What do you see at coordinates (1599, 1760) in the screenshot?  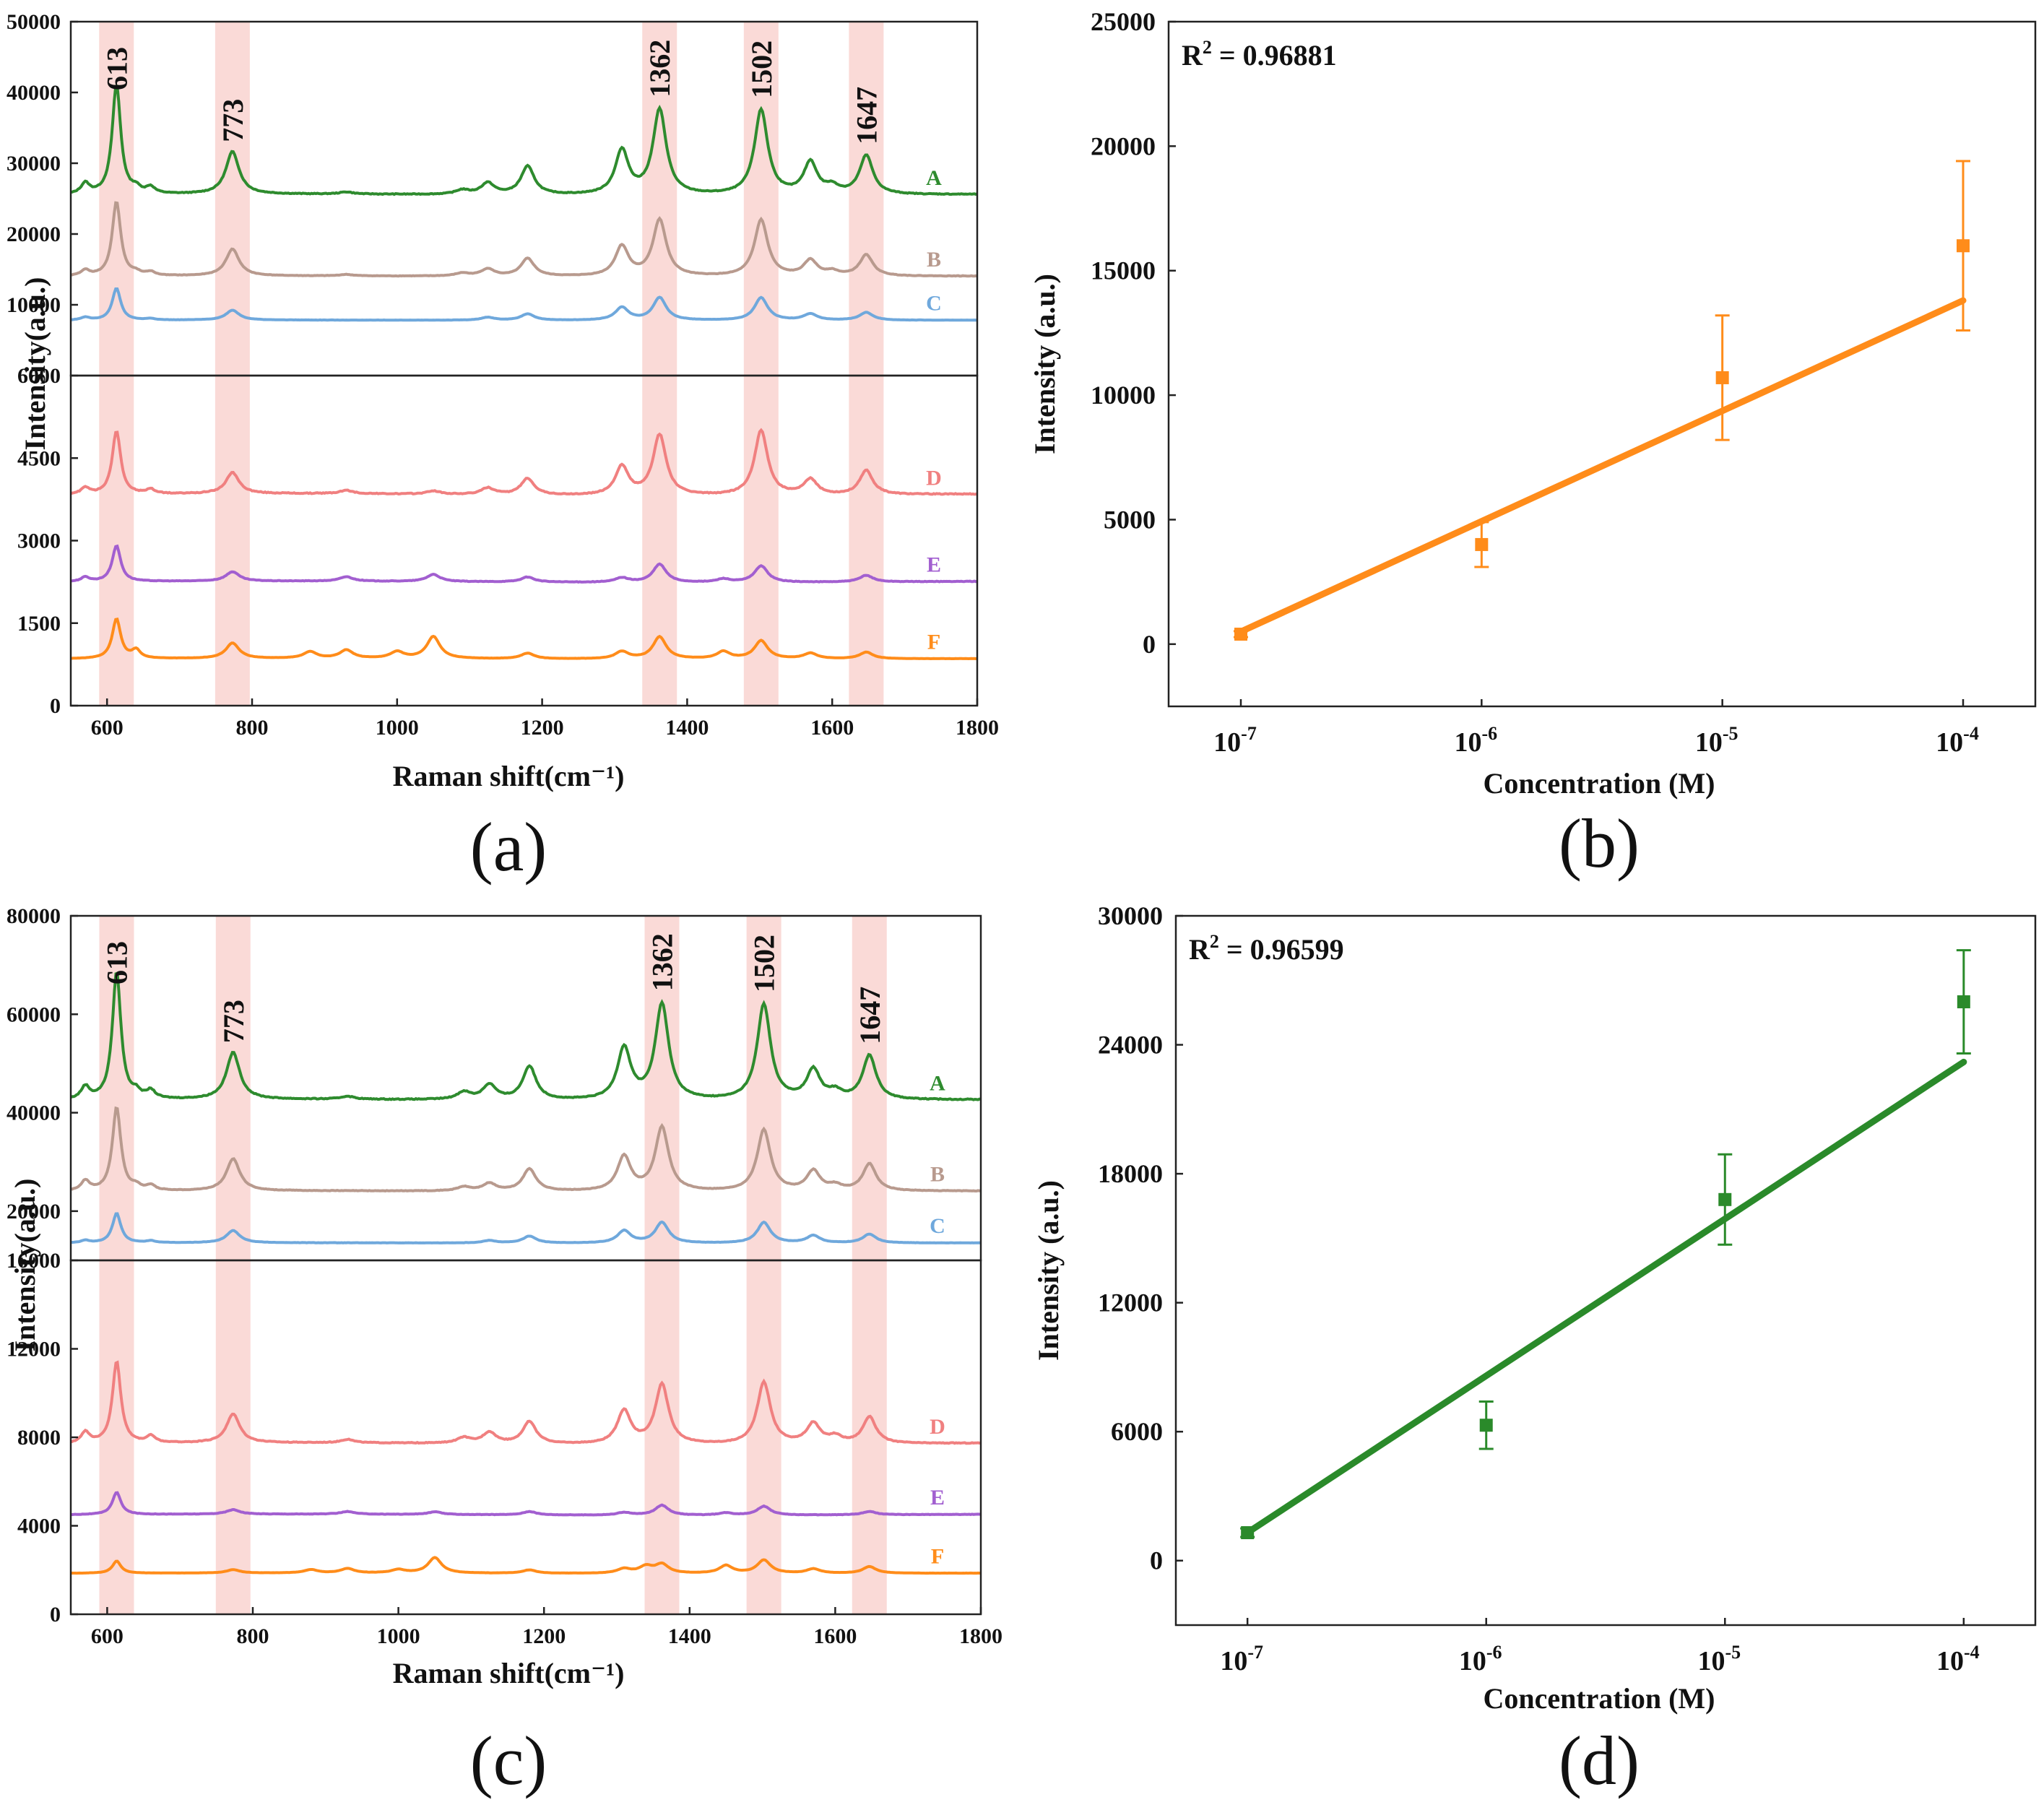 I see `panel-label: (d)` at bounding box center [1599, 1760].